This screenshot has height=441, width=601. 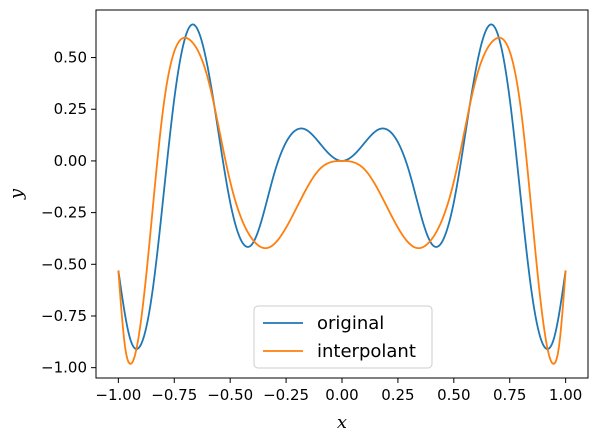 What do you see at coordinates (70, 161) in the screenshot?
I see `y-tick-label: 0.00` at bounding box center [70, 161].